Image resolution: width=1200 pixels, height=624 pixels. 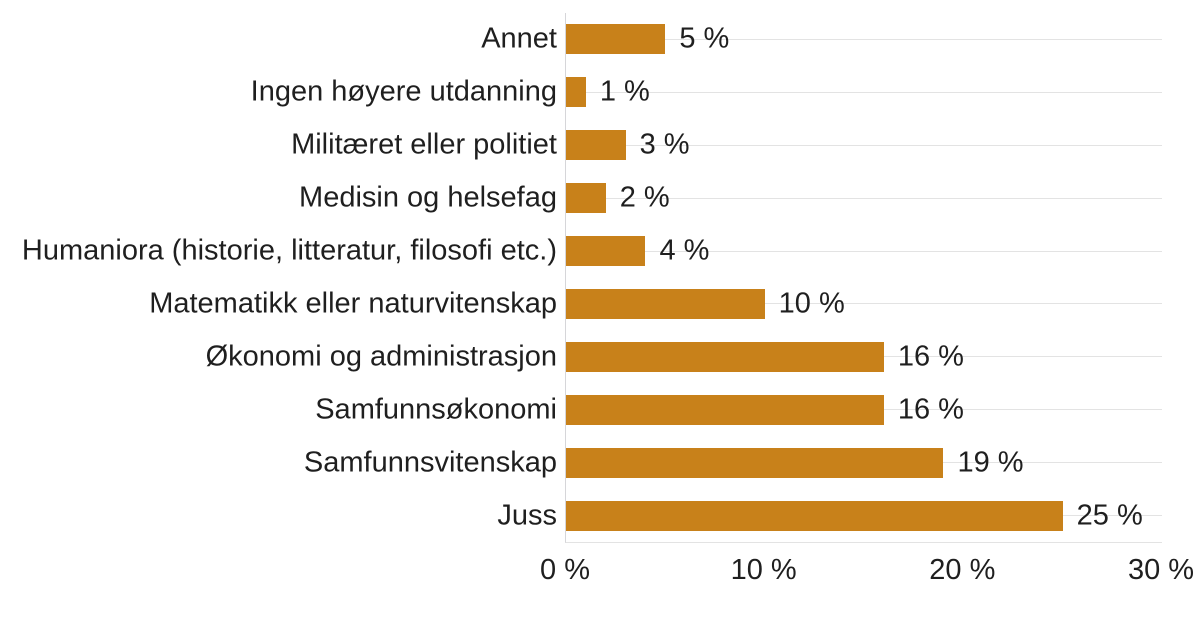 What do you see at coordinates (527, 515) in the screenshot?
I see `category-label: Juss` at bounding box center [527, 515].